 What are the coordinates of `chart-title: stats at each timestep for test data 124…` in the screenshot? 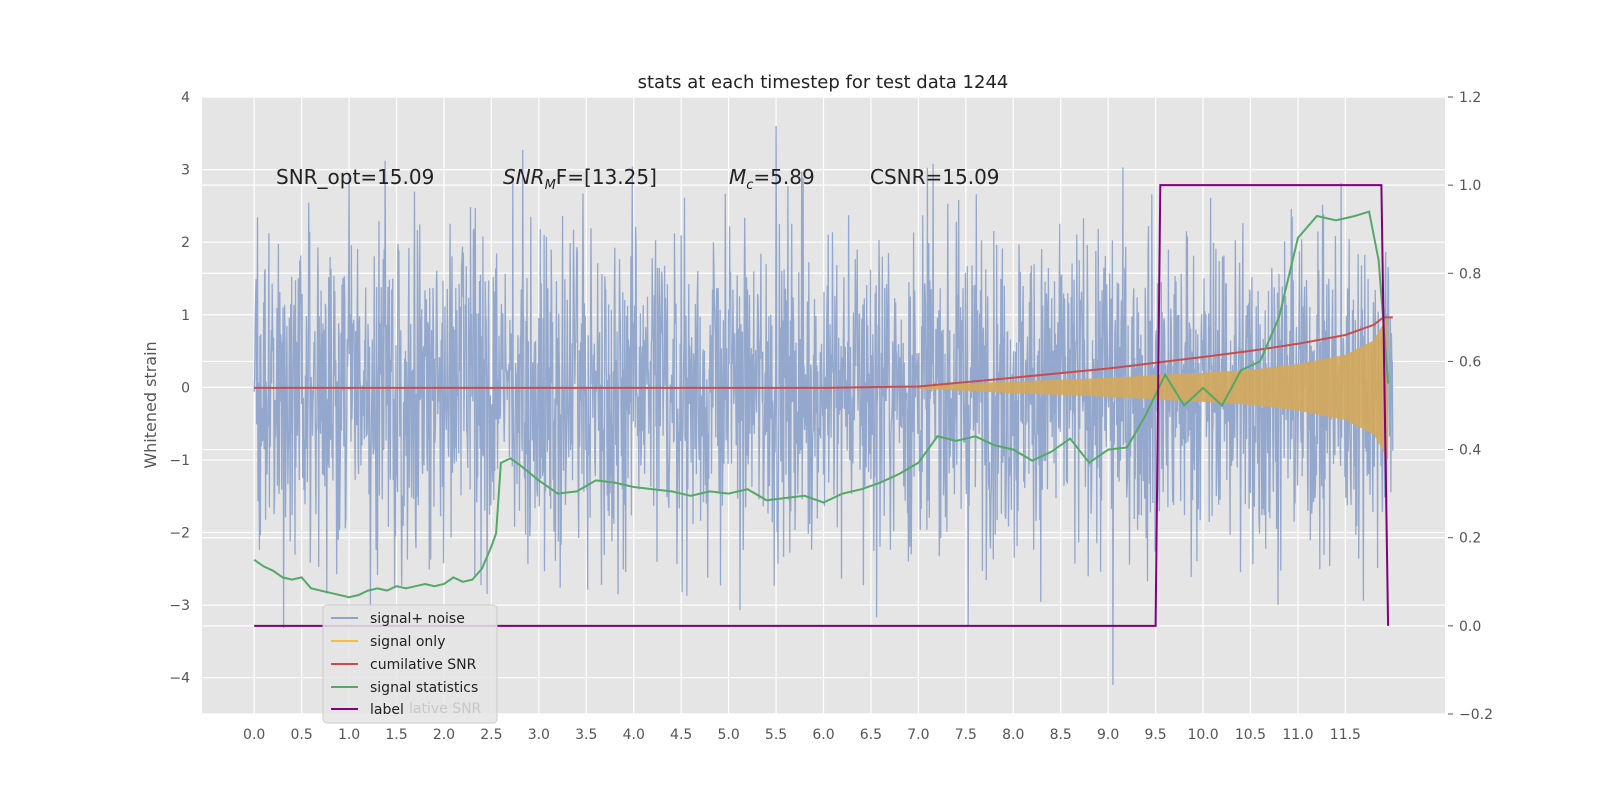 It's located at (823, 82).